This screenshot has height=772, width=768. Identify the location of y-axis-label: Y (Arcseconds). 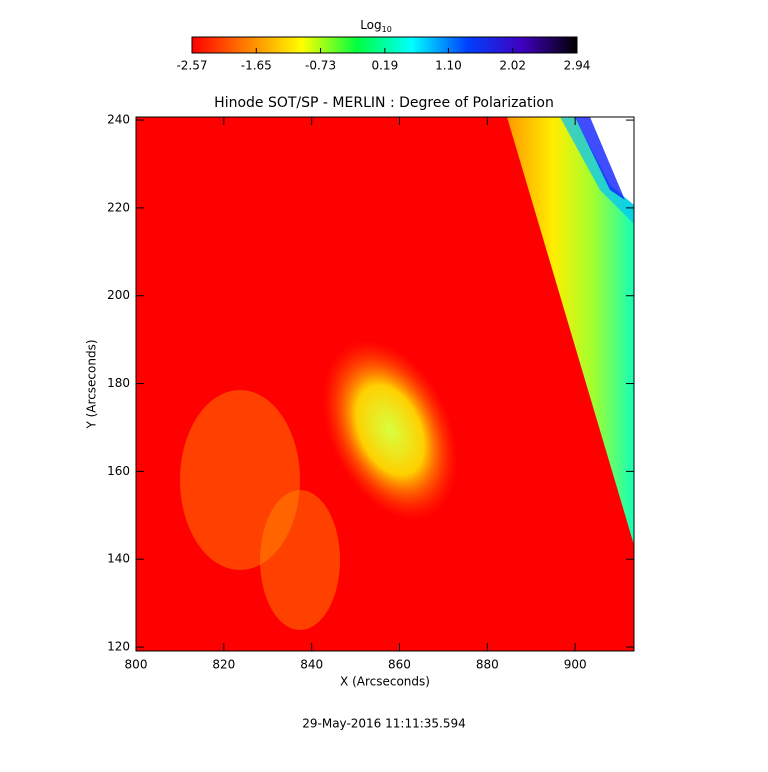
(92, 384).